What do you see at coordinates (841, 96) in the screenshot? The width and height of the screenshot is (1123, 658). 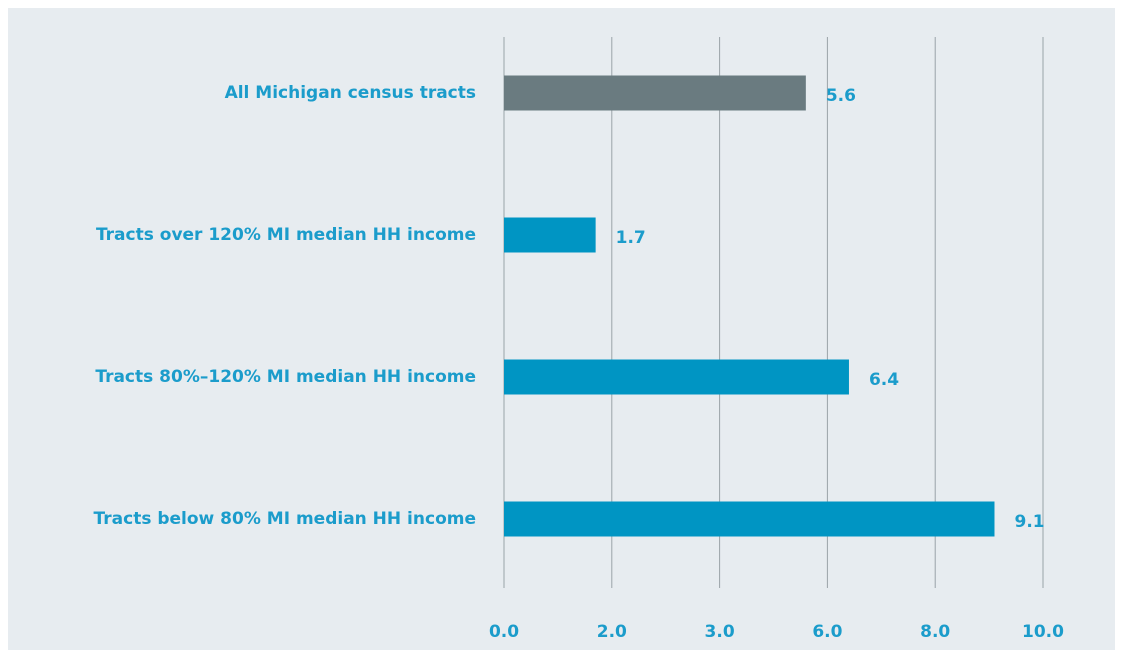 I see `value-label: 5.6` at bounding box center [841, 96].